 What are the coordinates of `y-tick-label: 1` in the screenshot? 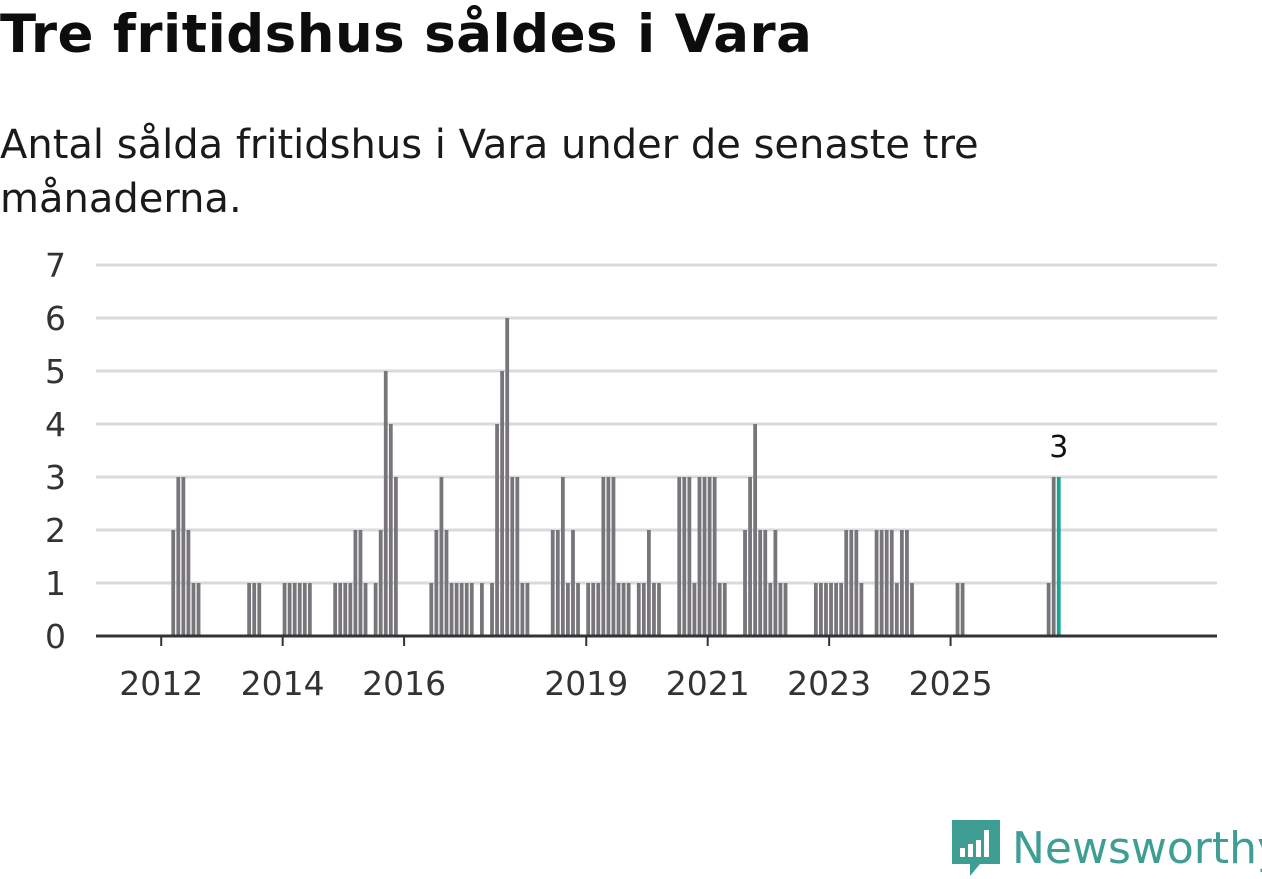 It's located at (55, 583).